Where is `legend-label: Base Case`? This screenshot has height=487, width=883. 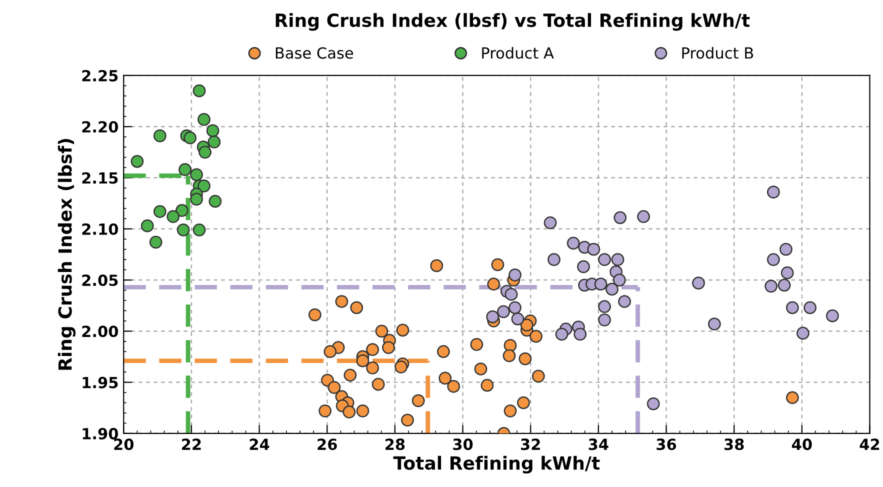 legend-label: Base Case is located at coordinates (315, 53).